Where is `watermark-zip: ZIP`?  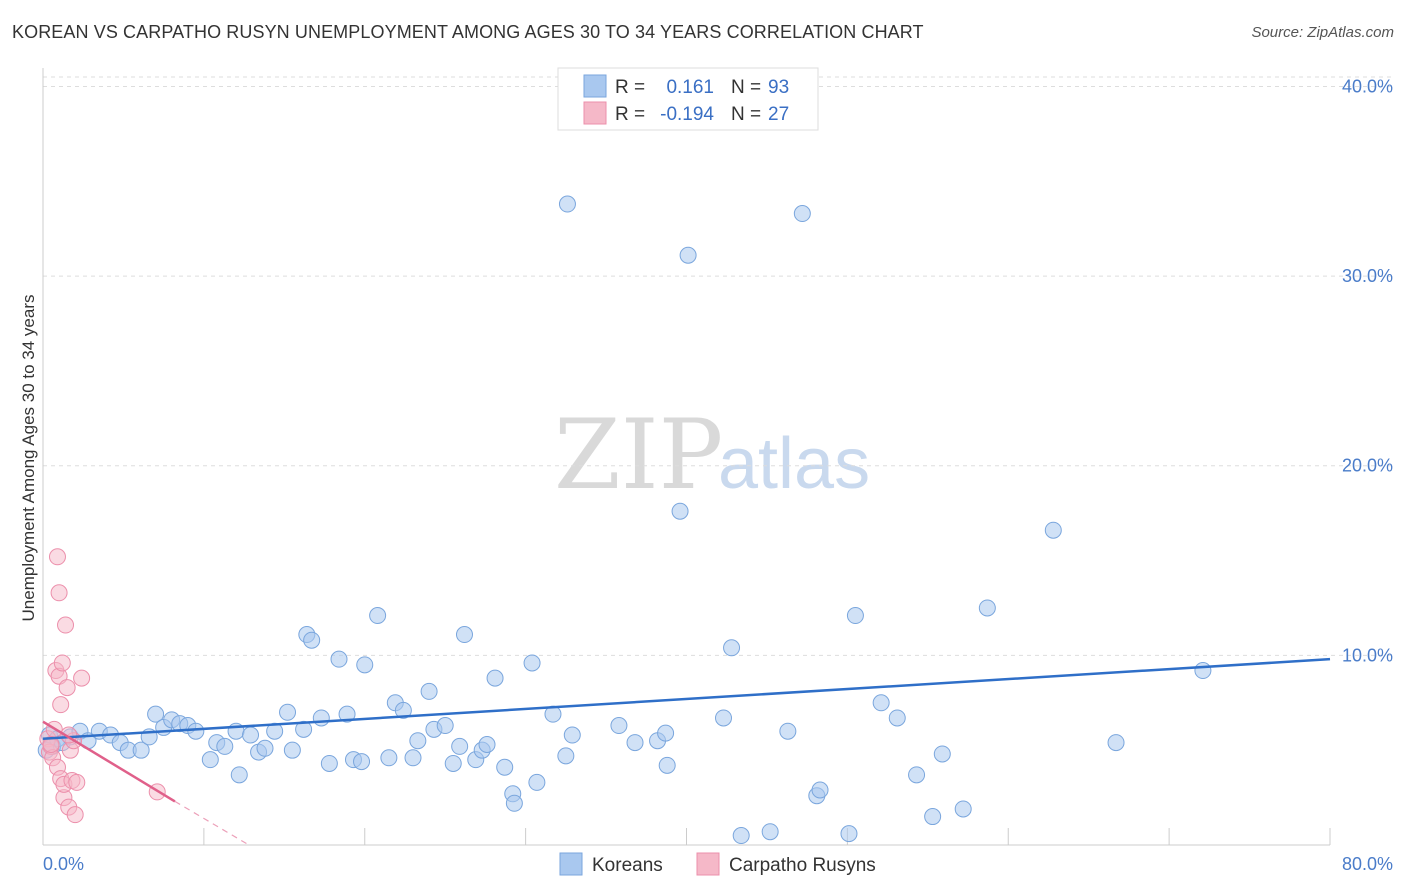
watermark-zip: ZIP is located at coordinates (638, 455).